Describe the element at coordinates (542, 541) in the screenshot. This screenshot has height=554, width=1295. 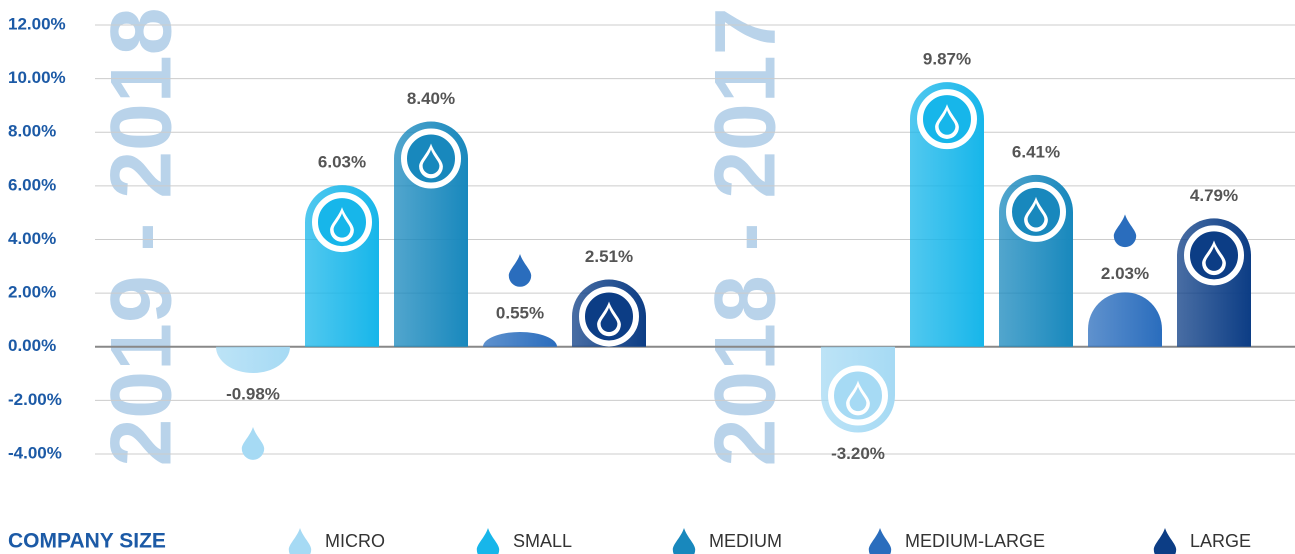
I see `legend-label: SMALL` at that location.